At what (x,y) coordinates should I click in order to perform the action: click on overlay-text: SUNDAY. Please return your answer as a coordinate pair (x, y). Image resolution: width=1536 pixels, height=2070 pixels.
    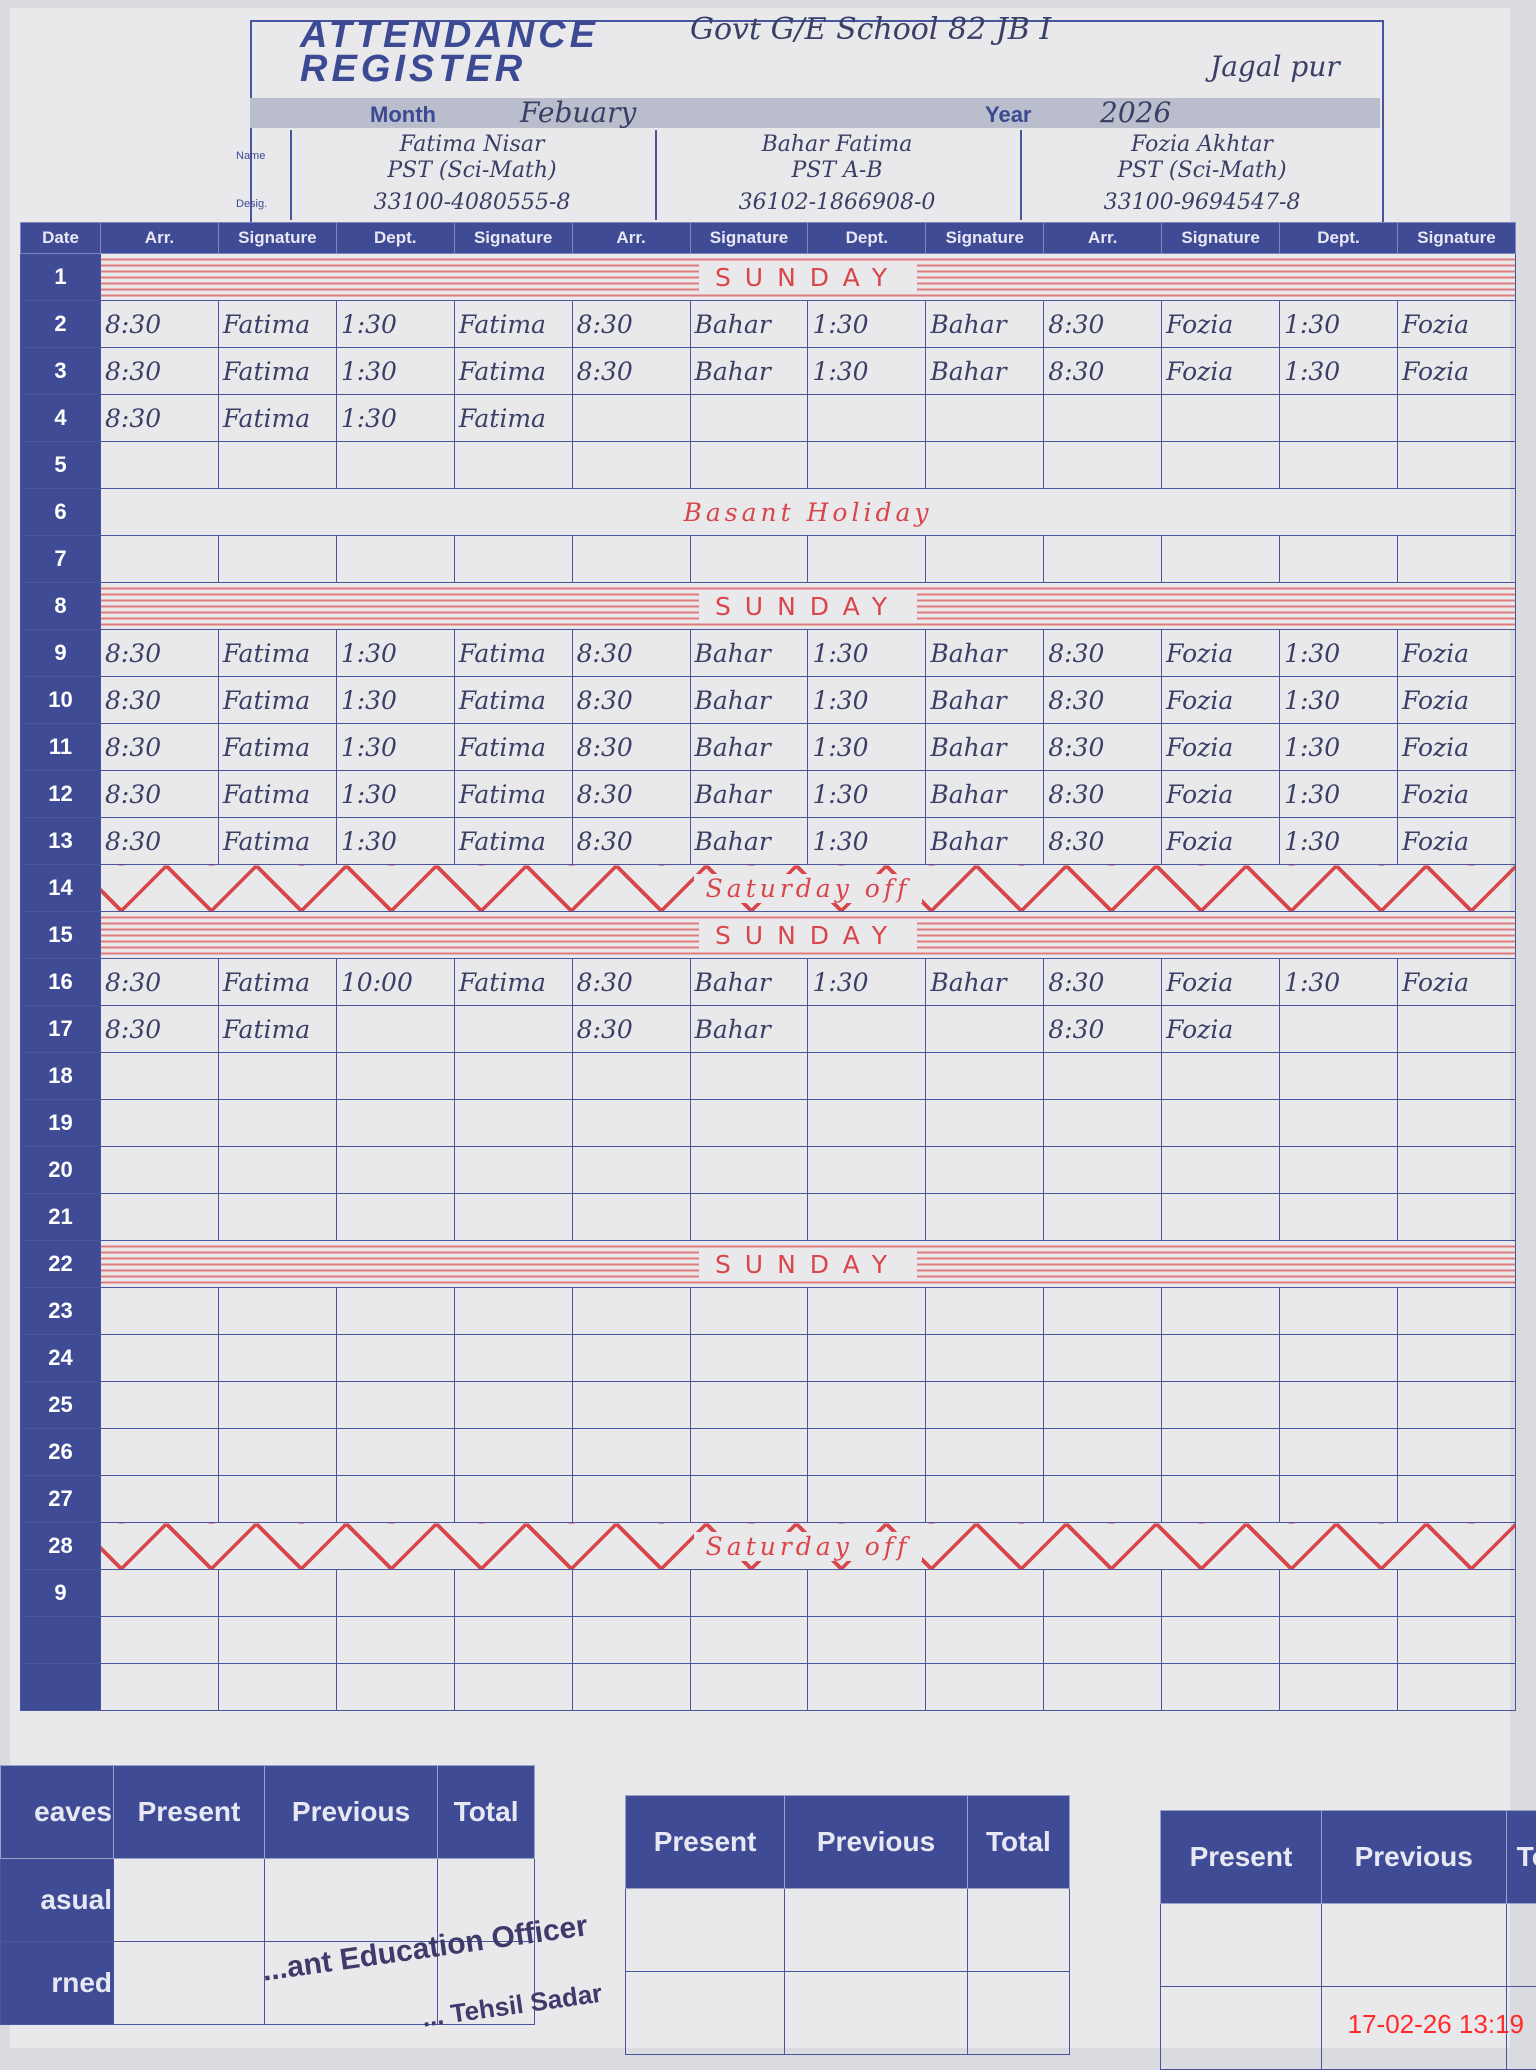
    Looking at the image, I should click on (808, 277).